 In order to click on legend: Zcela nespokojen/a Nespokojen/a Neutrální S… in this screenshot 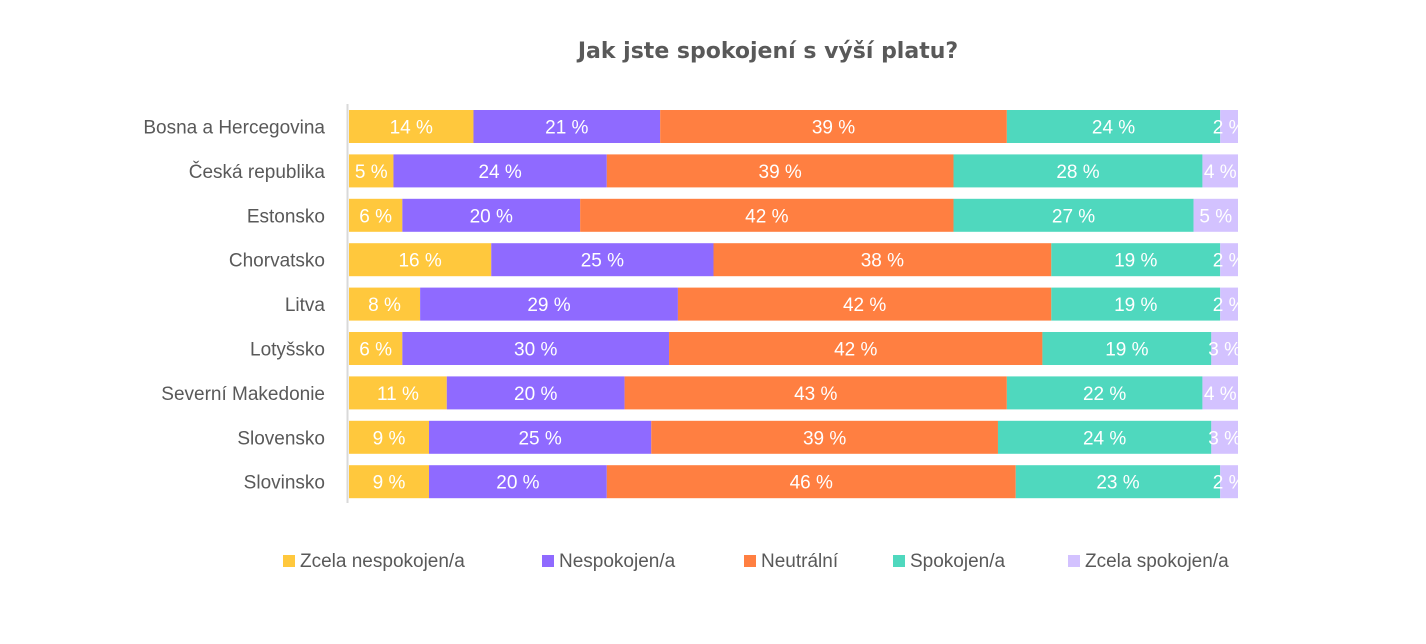, I will do `click(756, 561)`.